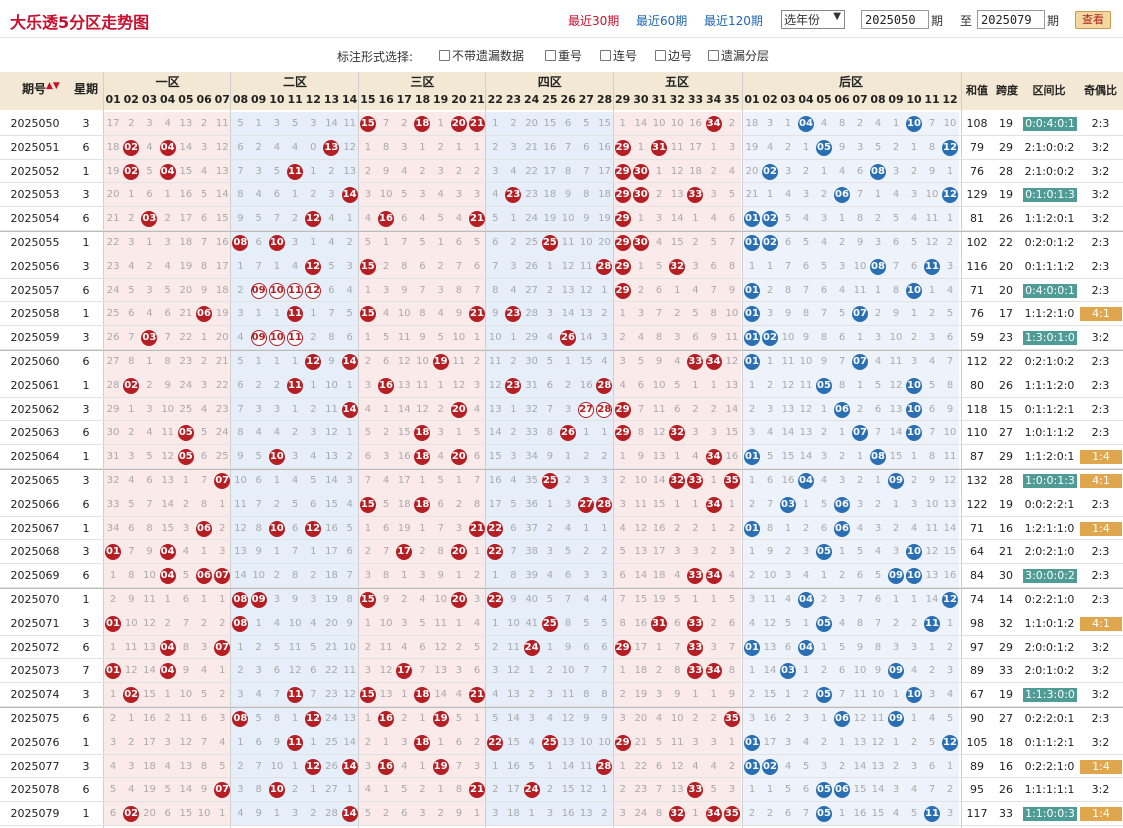 The image size is (1123, 828). Describe the element at coordinates (549, 742) in the screenshot. I see `red-ball-25: 25` at that location.